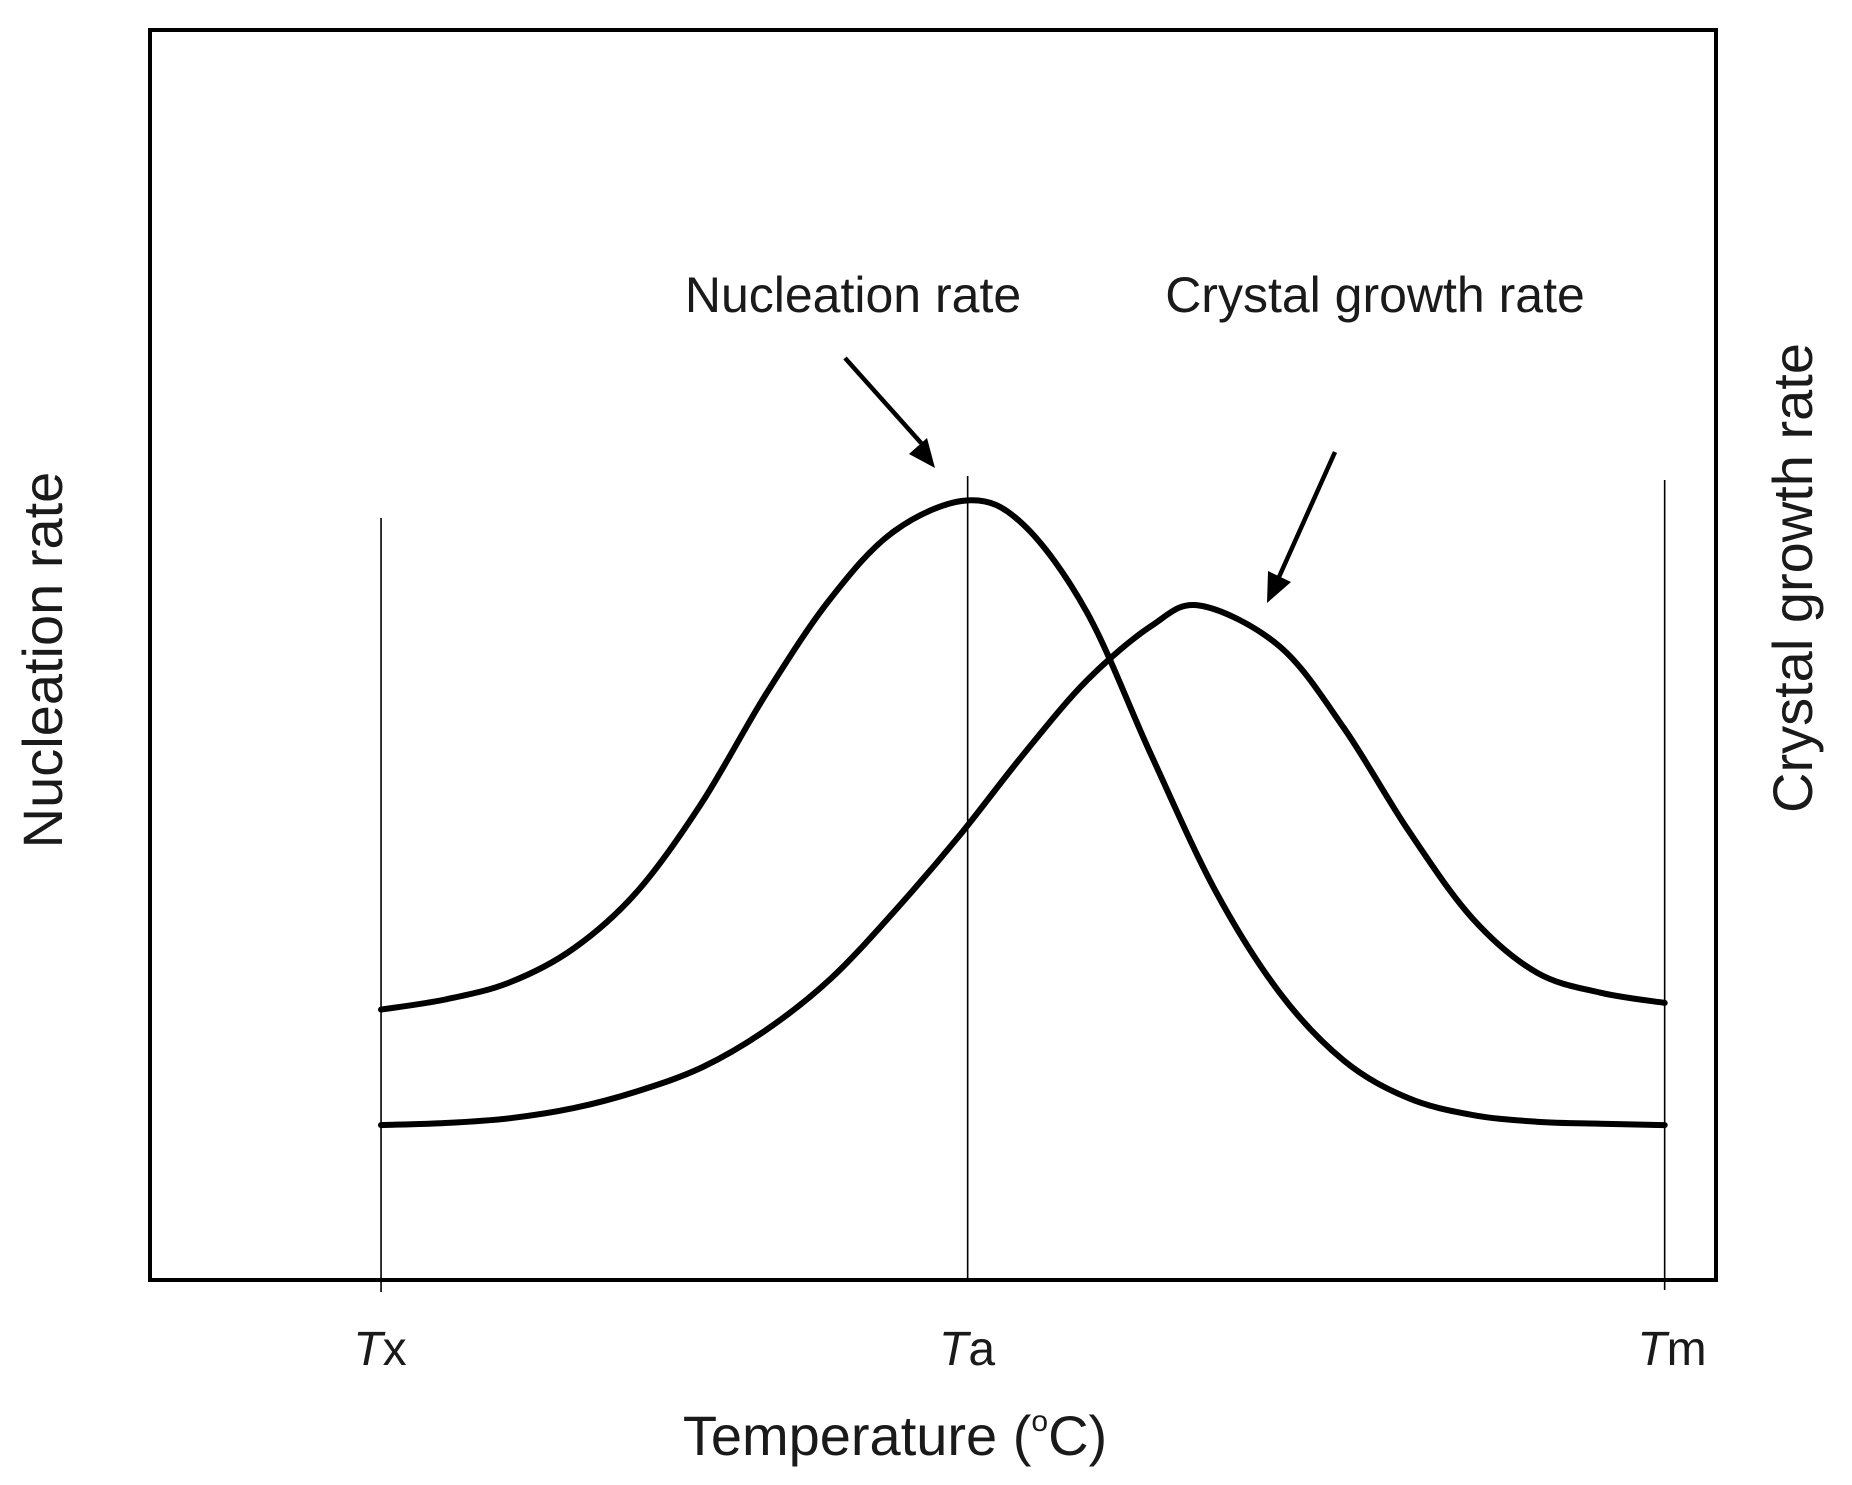  What do you see at coordinates (1279, 587) in the screenshot?
I see `growth-arrow-head` at bounding box center [1279, 587].